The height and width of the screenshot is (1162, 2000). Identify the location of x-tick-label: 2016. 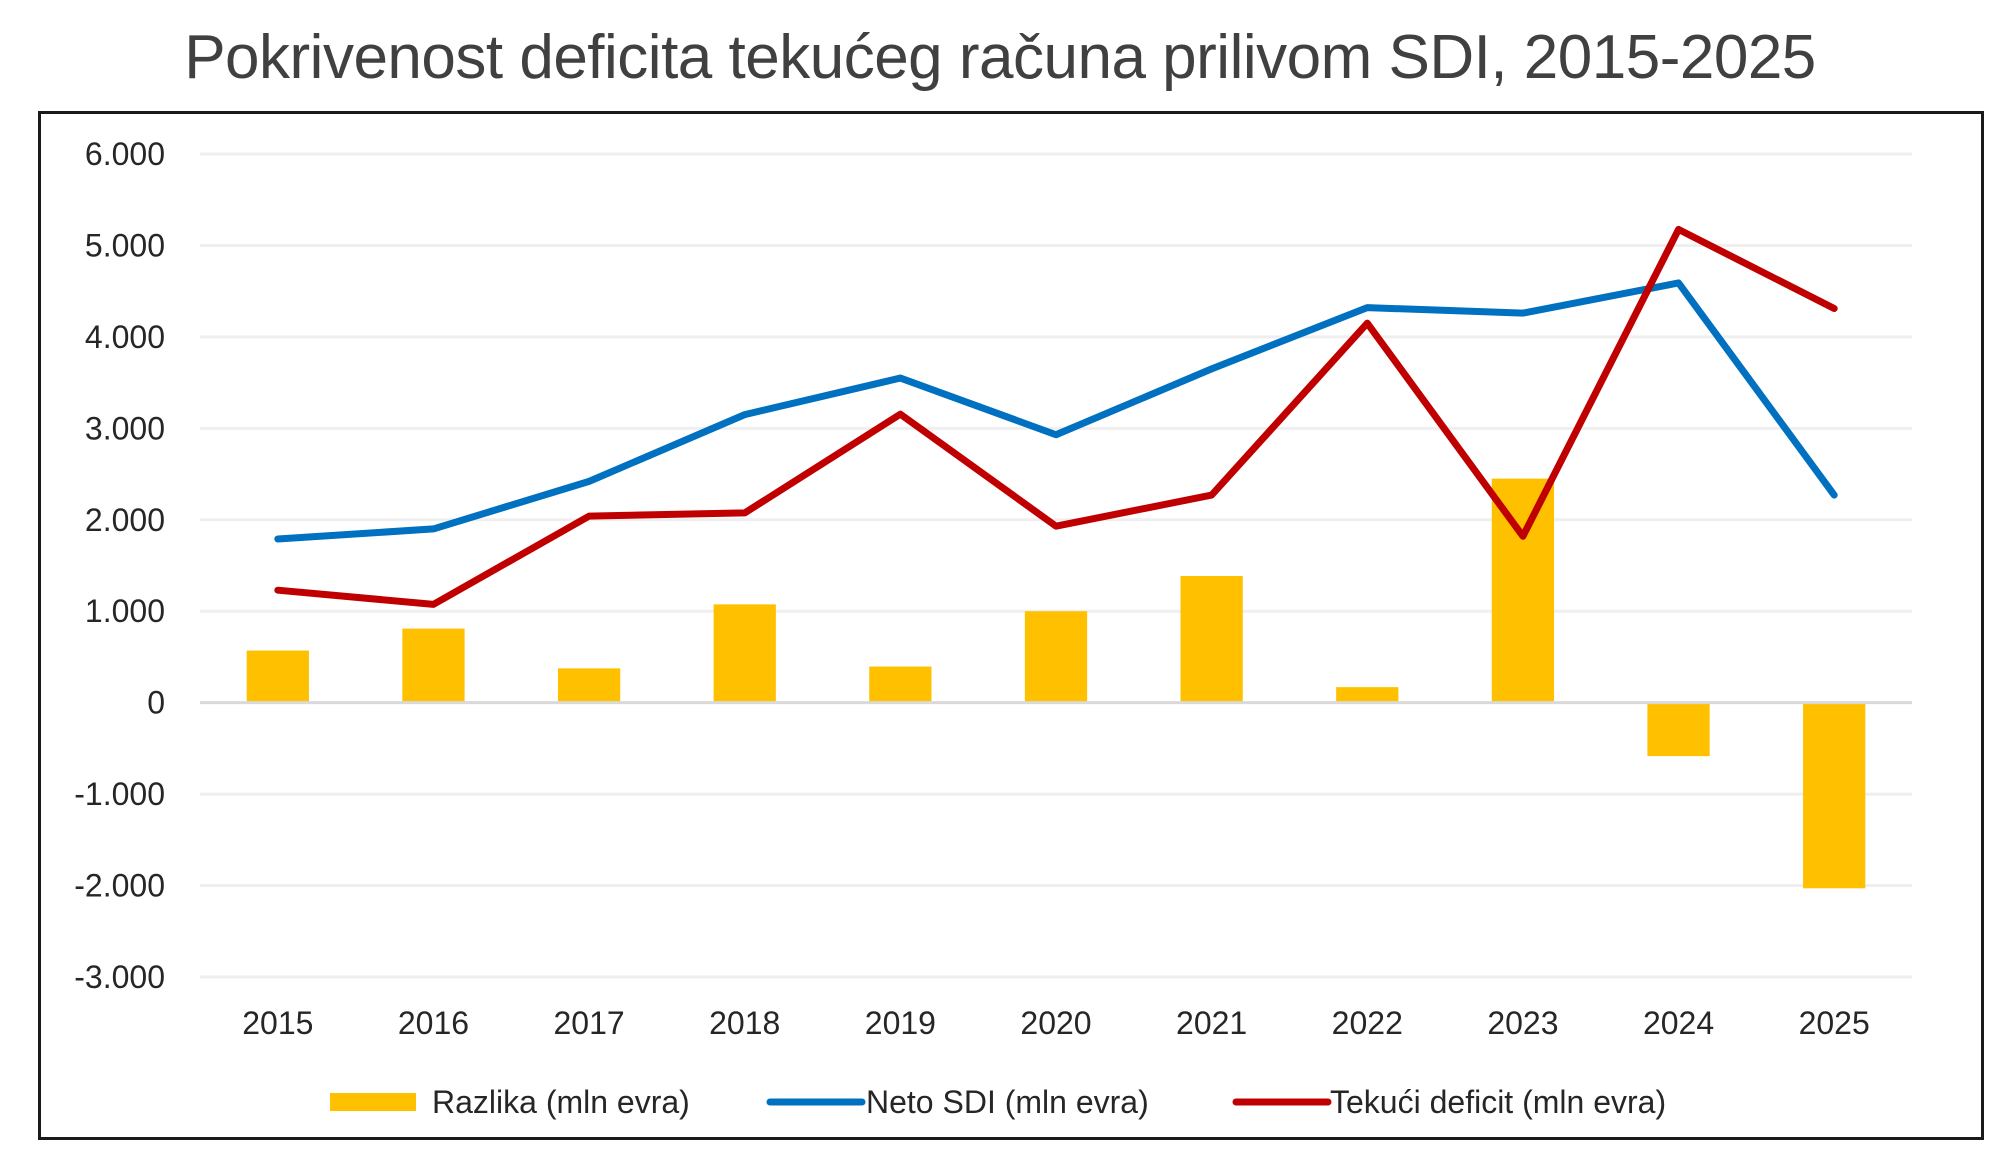
(433, 1023).